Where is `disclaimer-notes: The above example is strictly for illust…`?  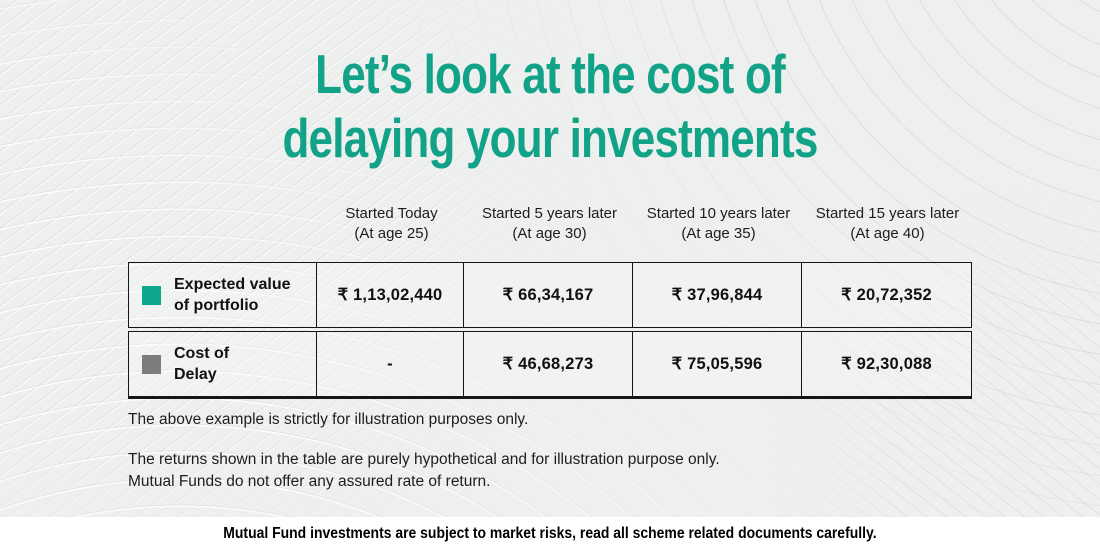 disclaimer-notes: The above example is strictly for illust… is located at coordinates (424, 451).